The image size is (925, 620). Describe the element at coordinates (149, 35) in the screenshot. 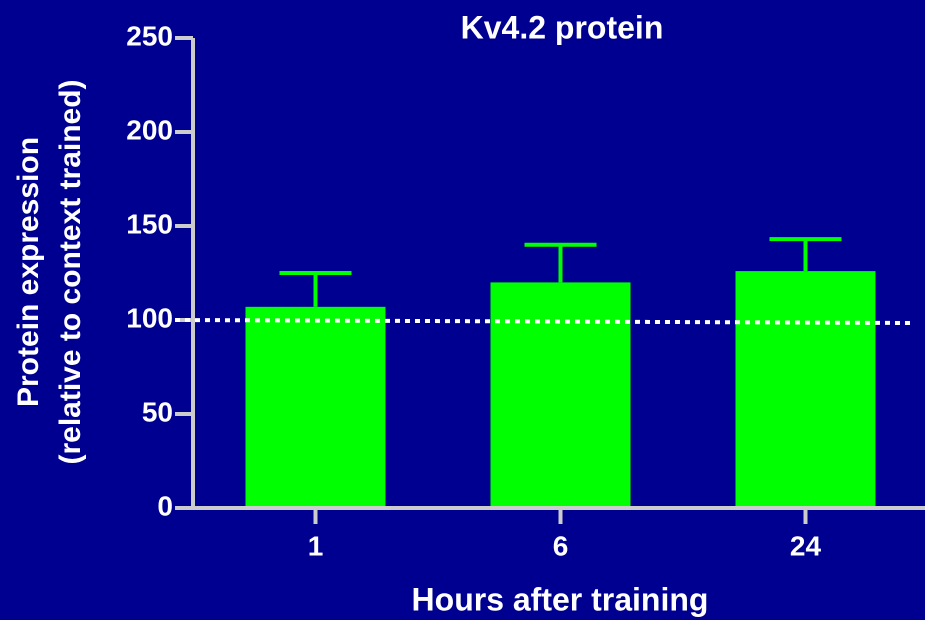

I see `y-tick-label: 250` at that location.